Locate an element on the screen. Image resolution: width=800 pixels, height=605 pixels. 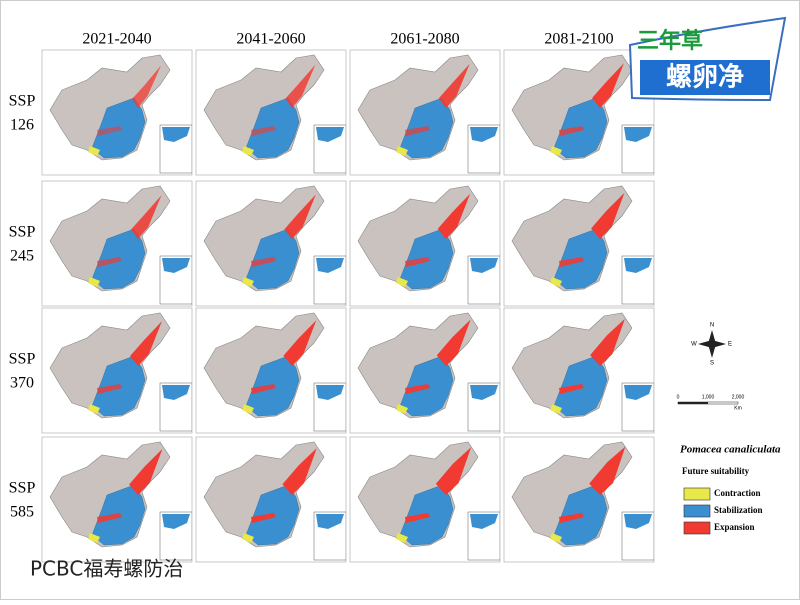
logo-top: 三年草 is located at coordinates (670, 41).